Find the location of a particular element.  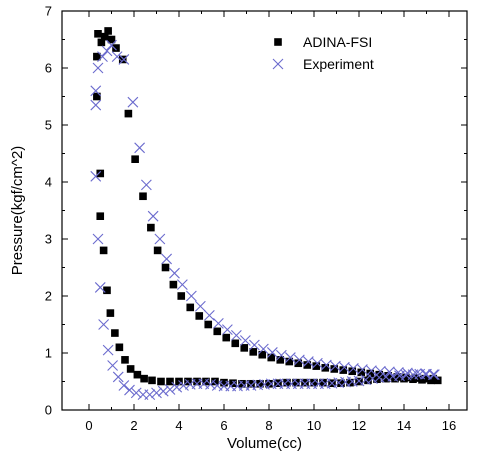

x-tick-label: 10 is located at coordinates (314, 425).